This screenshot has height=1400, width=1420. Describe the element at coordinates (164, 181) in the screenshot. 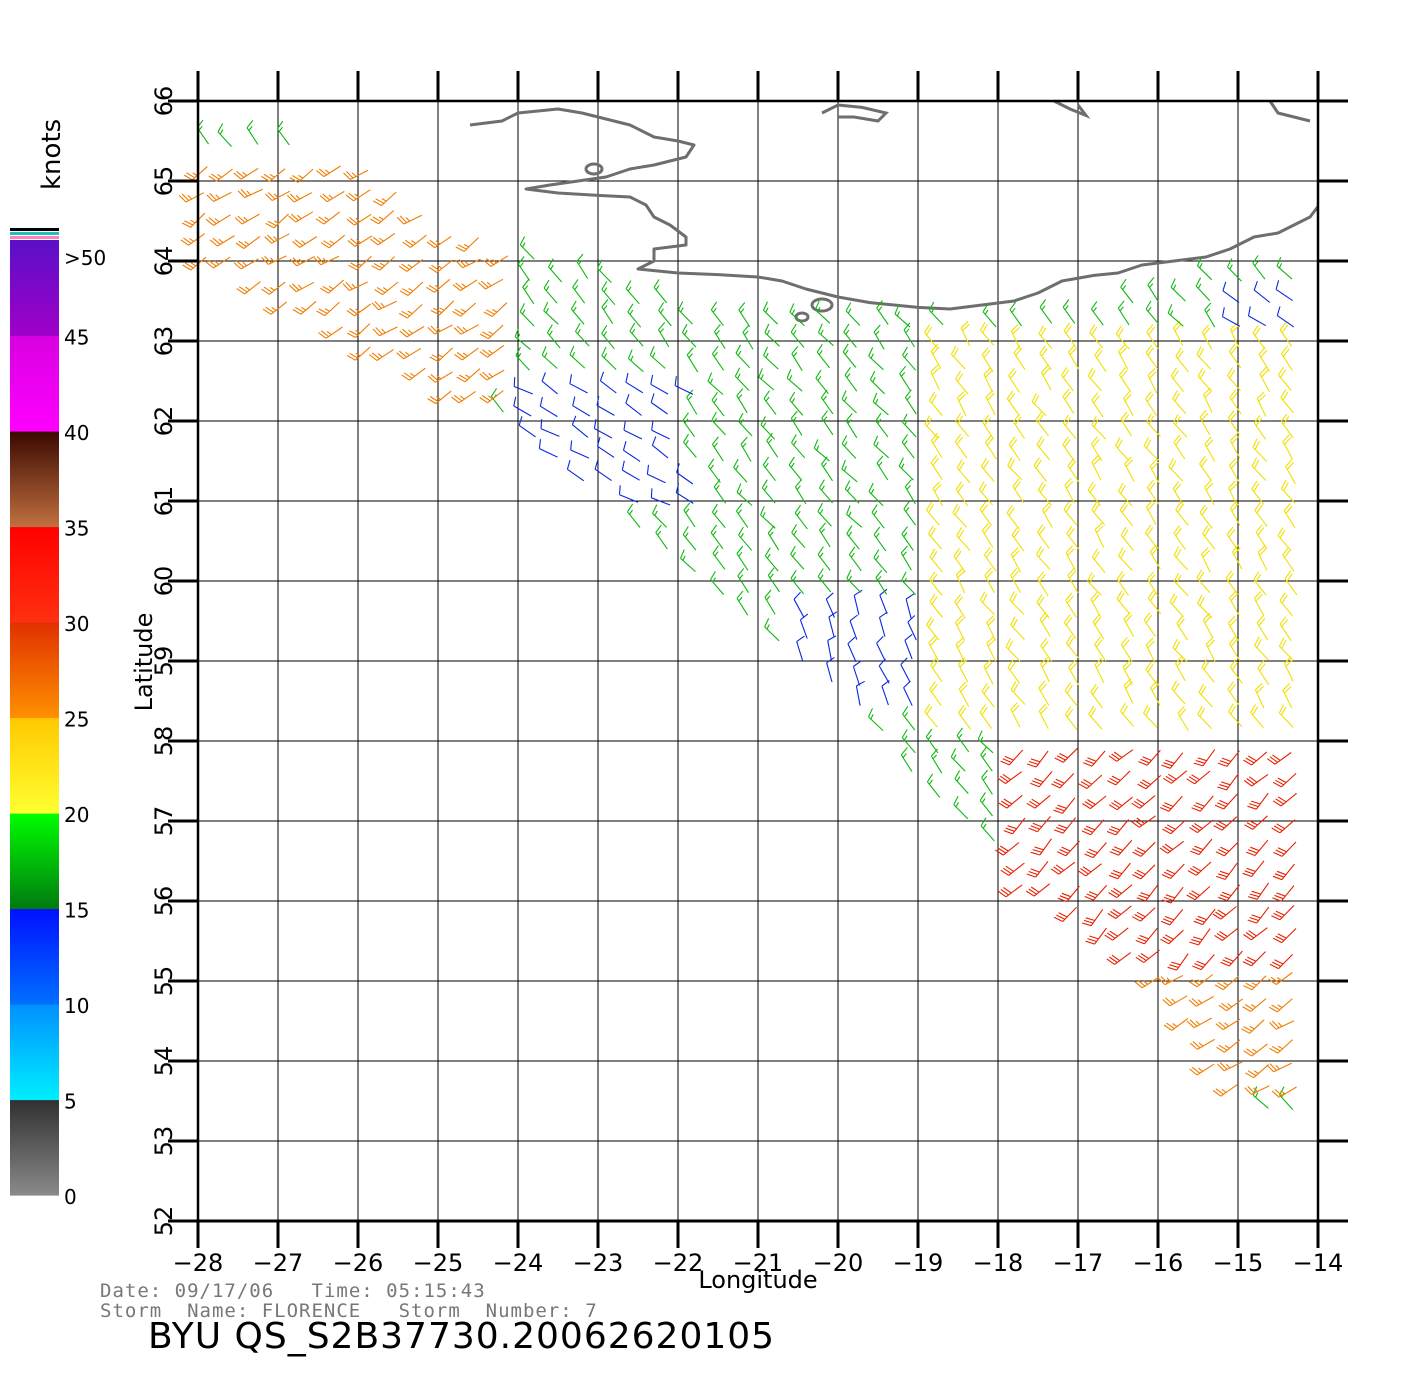

I see `latitude-tick-label: 65` at that location.